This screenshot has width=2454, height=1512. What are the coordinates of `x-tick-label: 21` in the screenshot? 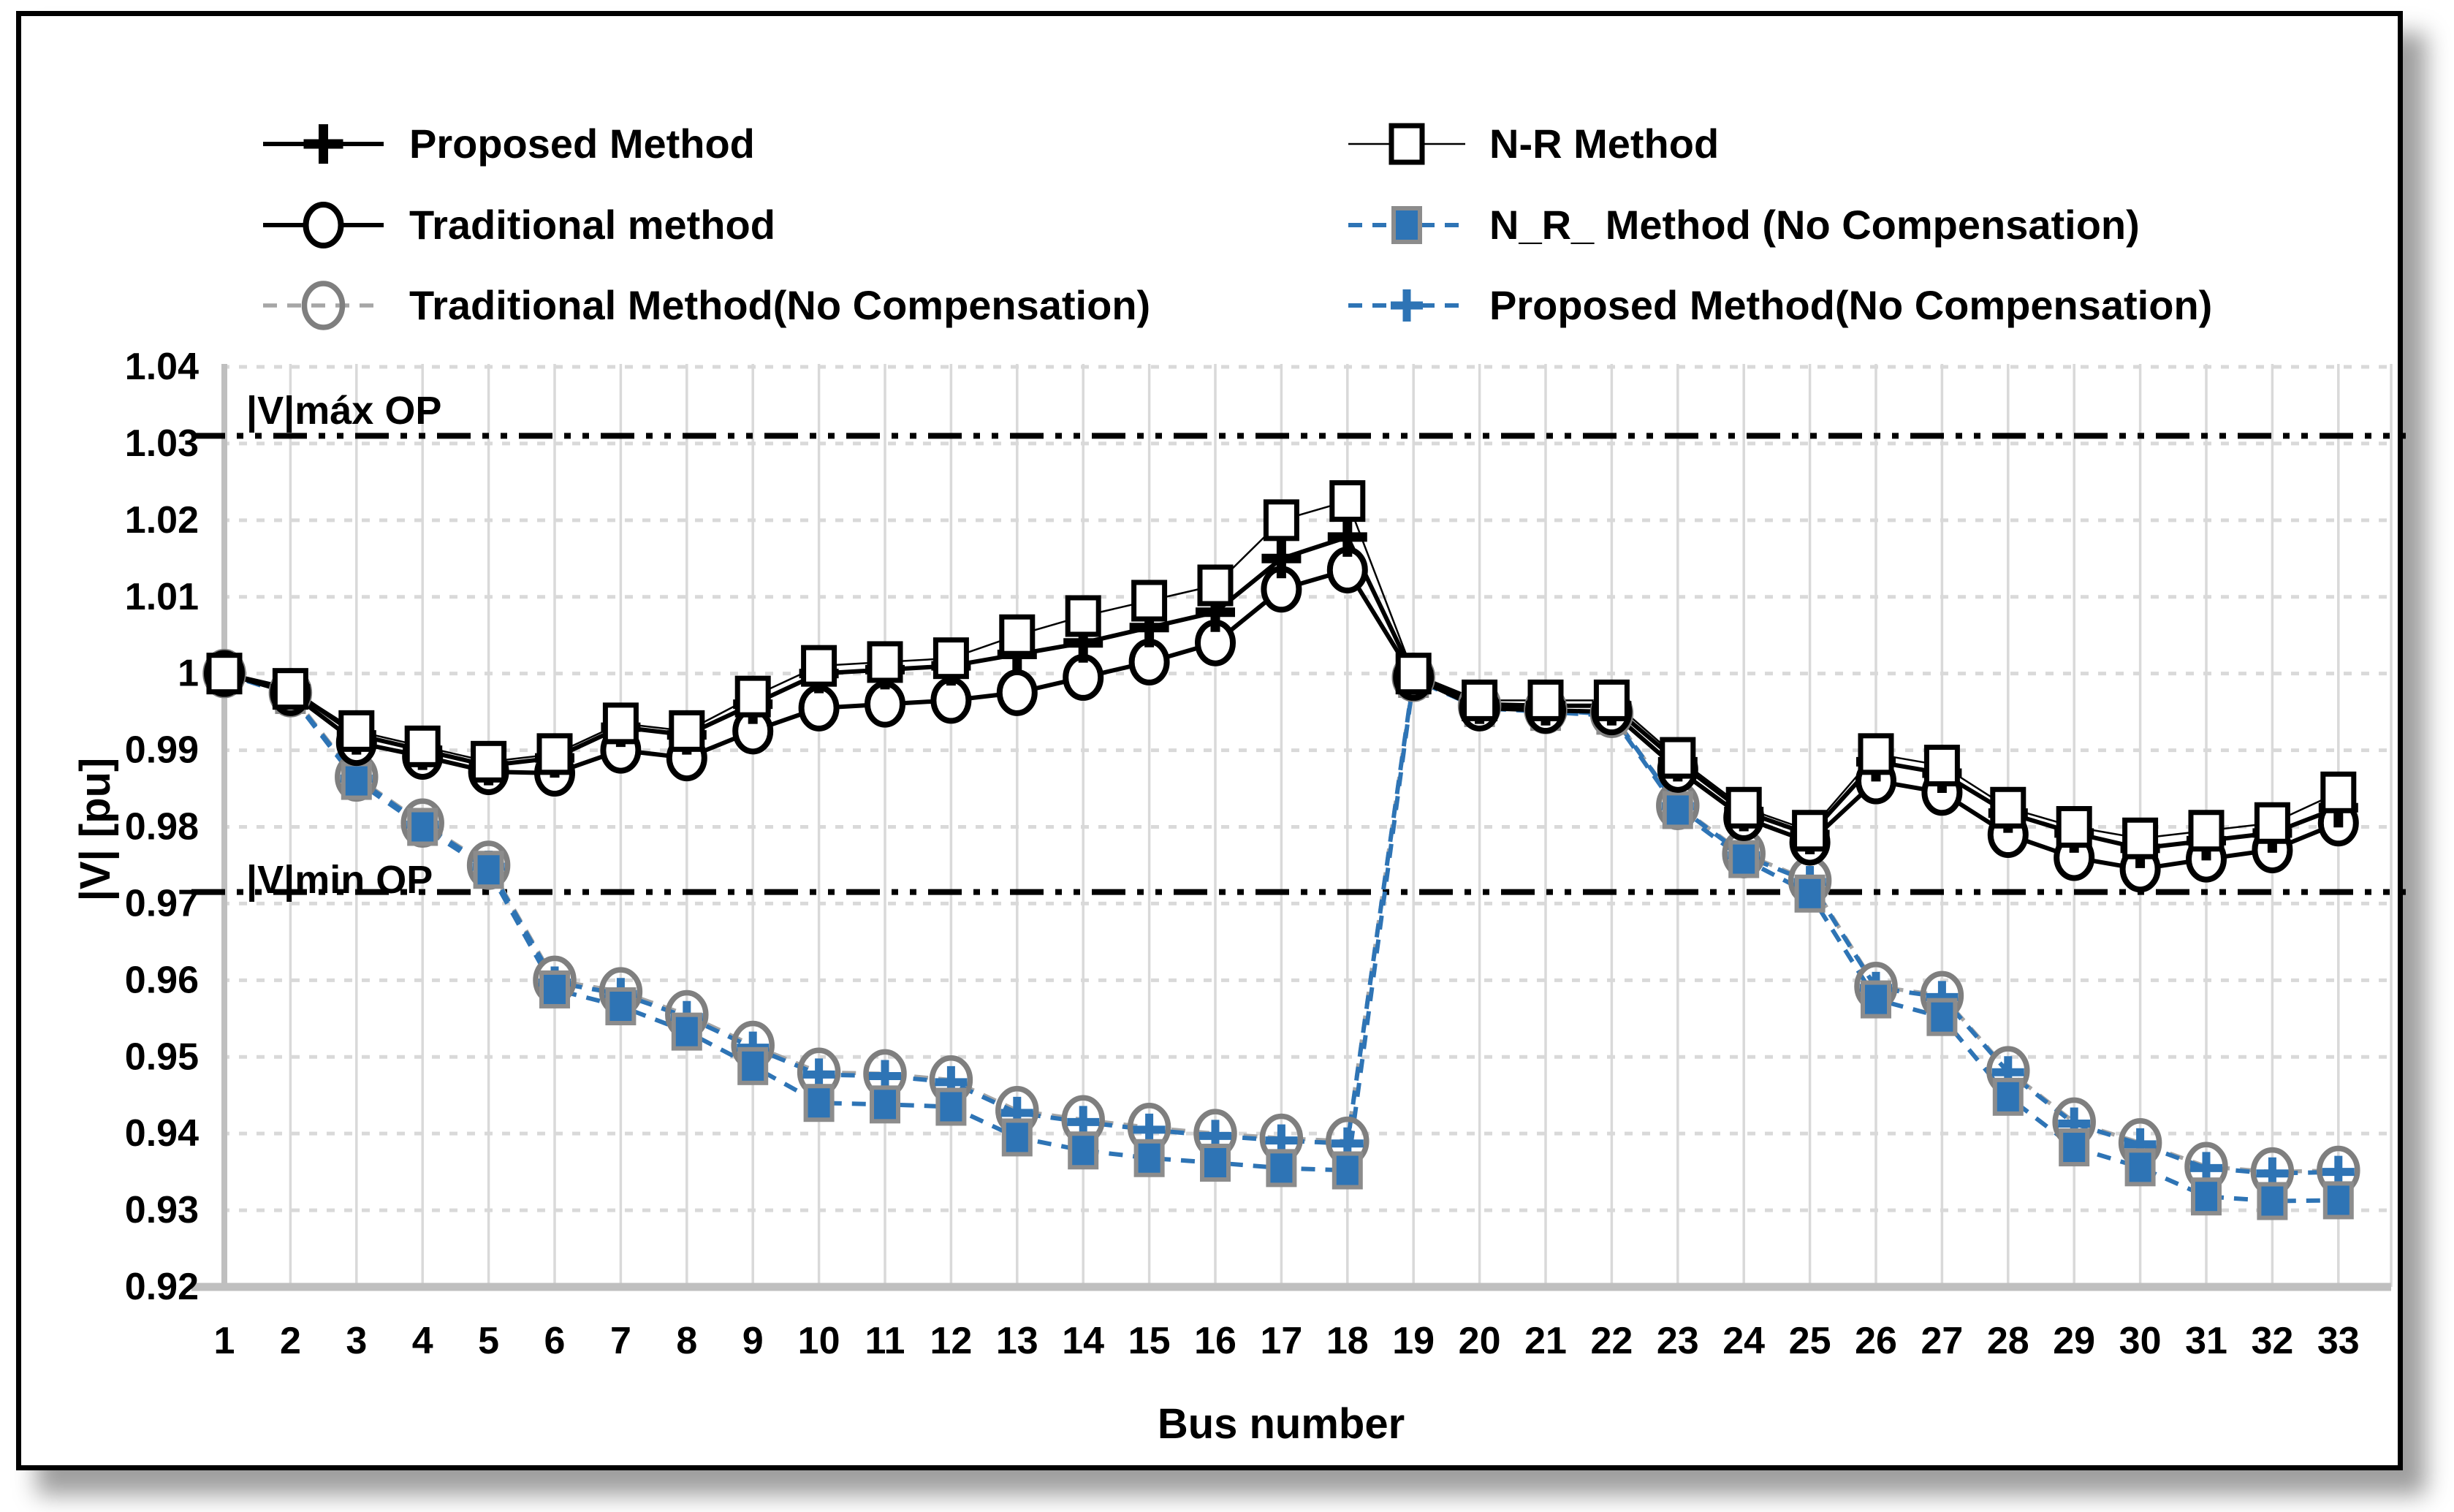 It's located at (1545, 1341).